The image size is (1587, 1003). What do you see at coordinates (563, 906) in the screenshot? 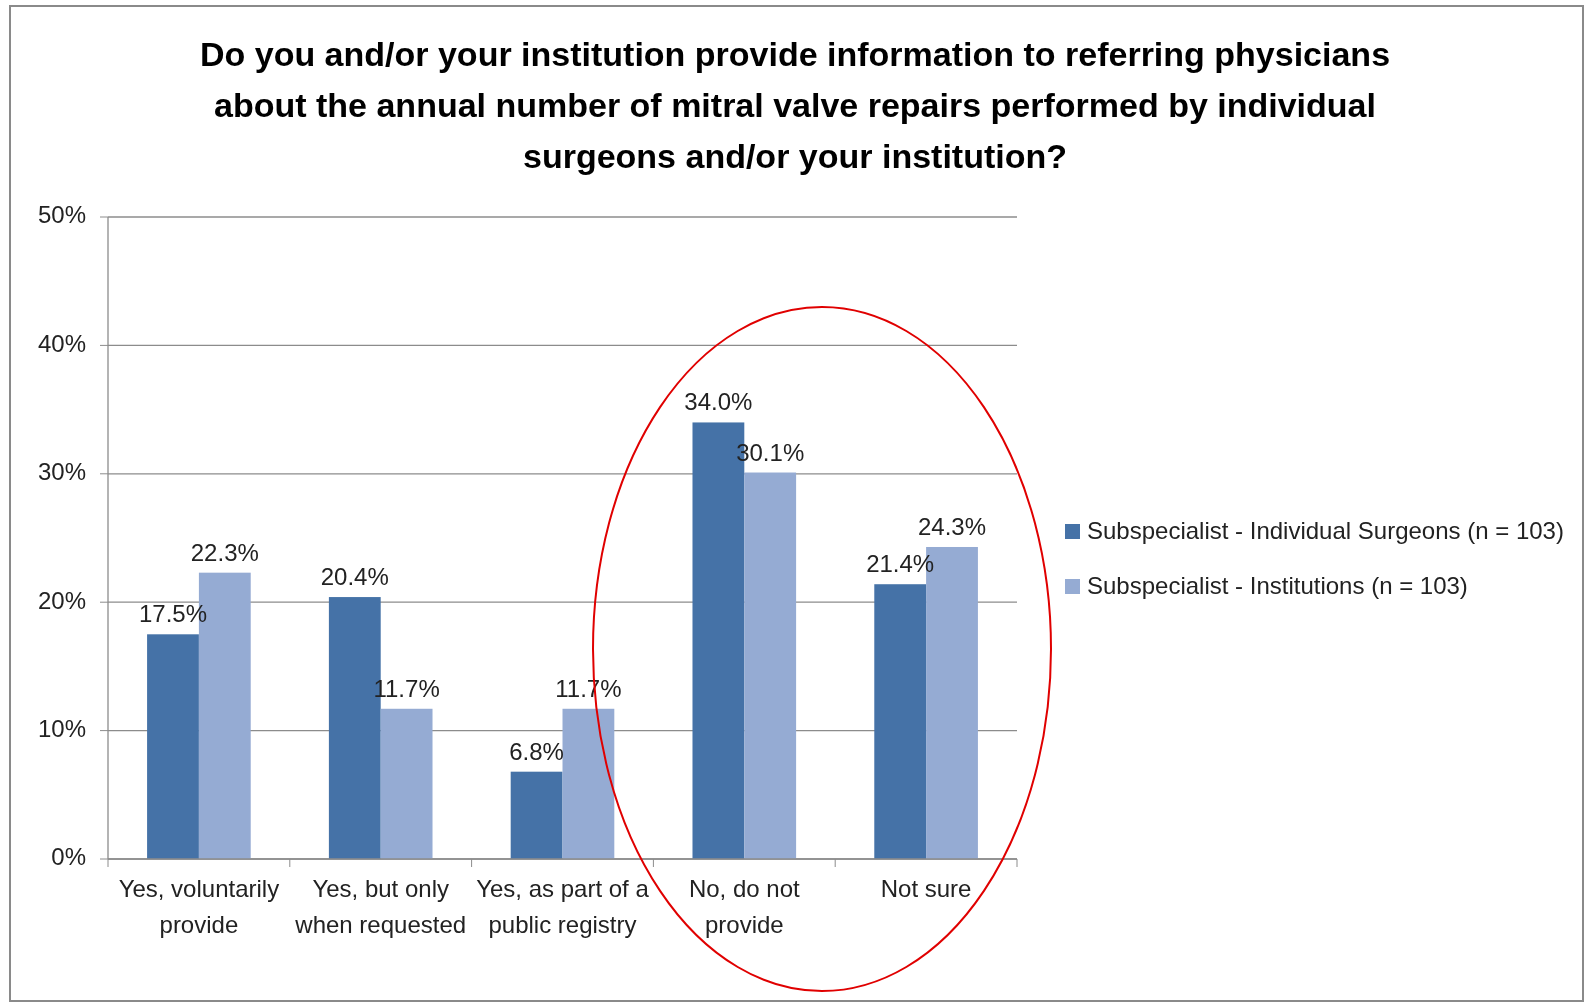
I see `x-tick-label: Yes, as part of a public registry` at bounding box center [563, 906].